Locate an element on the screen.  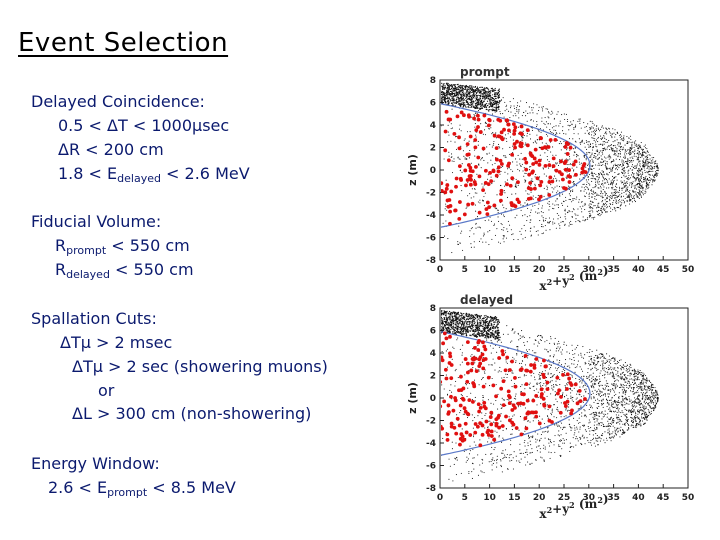
spallation-or: or is located at coordinates (106, 390).